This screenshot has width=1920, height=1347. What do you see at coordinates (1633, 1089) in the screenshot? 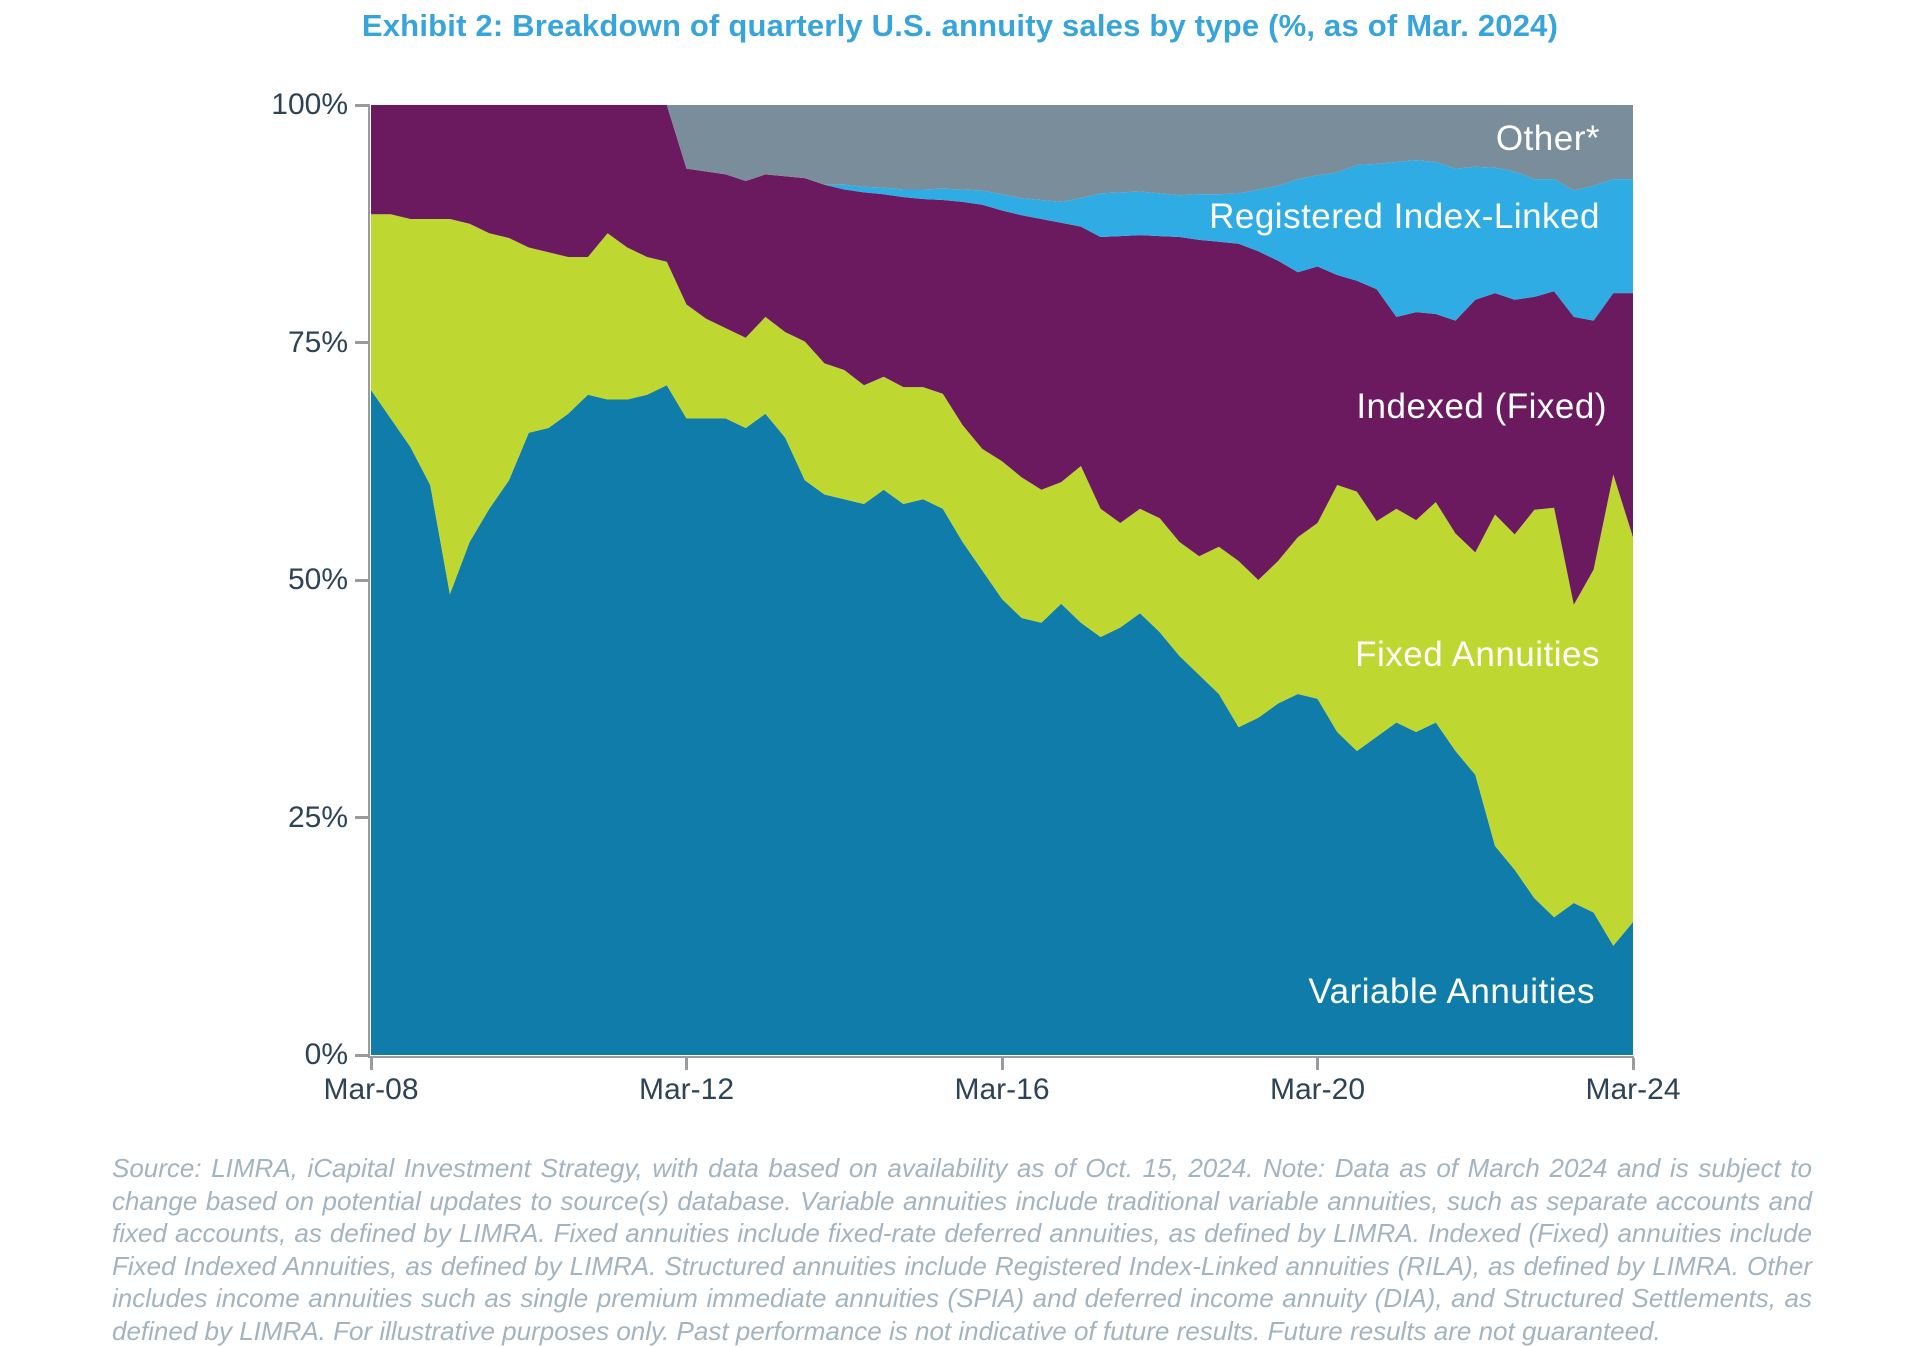
I see `x-tick-label: Mar-24` at bounding box center [1633, 1089].